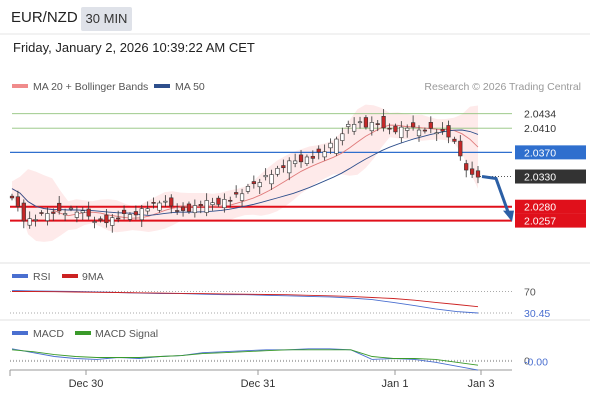 The image size is (590, 400). I want to click on macd-panel: 0-0.00, so click(279, 359).